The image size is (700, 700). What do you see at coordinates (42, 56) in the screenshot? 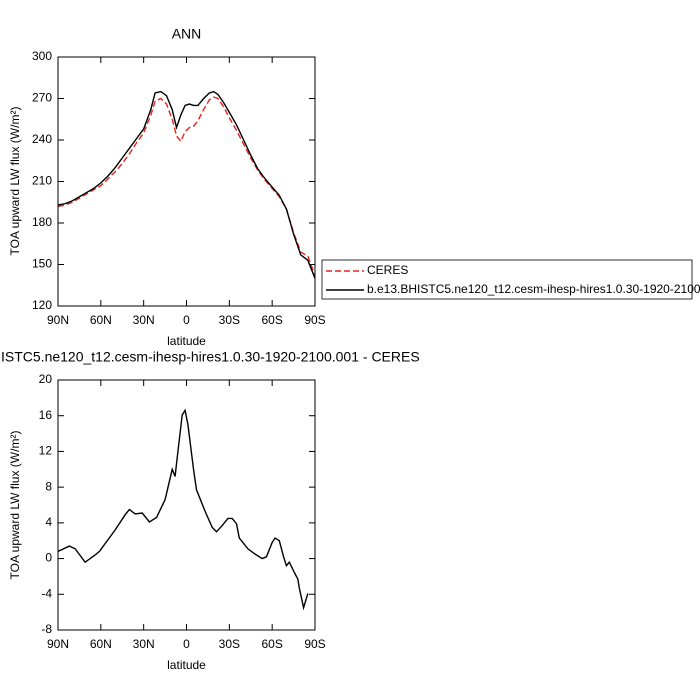
I see `y-tick-label: 300` at bounding box center [42, 56].